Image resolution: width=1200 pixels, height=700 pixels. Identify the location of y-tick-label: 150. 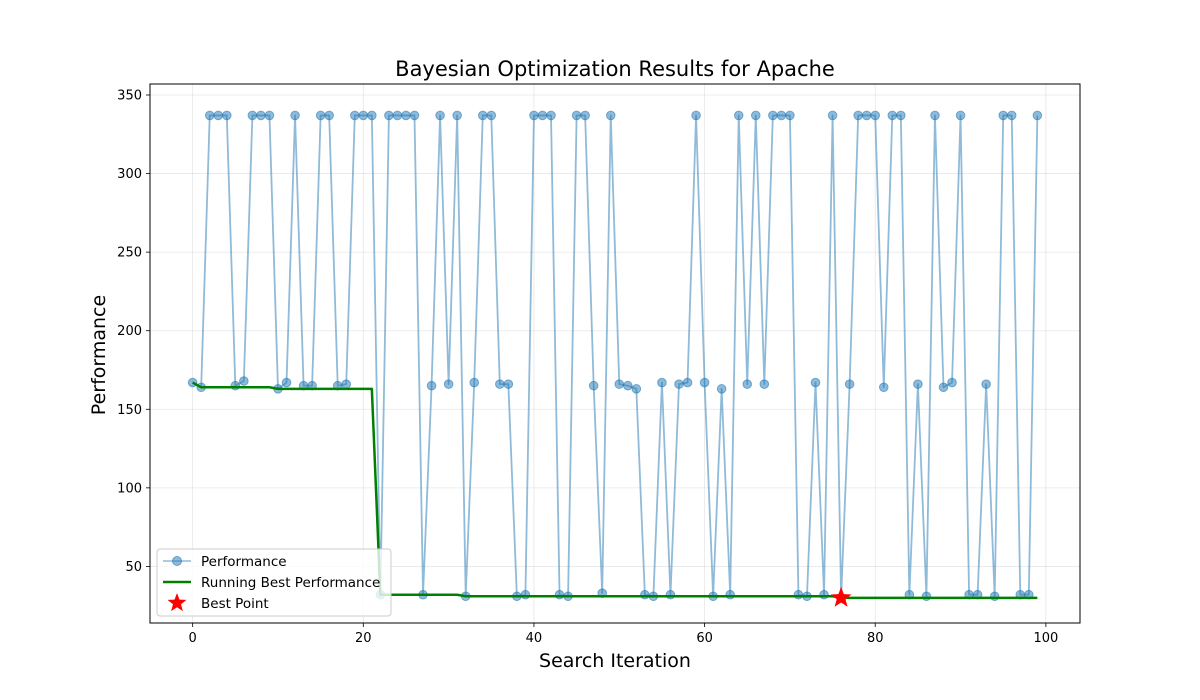
(129, 410).